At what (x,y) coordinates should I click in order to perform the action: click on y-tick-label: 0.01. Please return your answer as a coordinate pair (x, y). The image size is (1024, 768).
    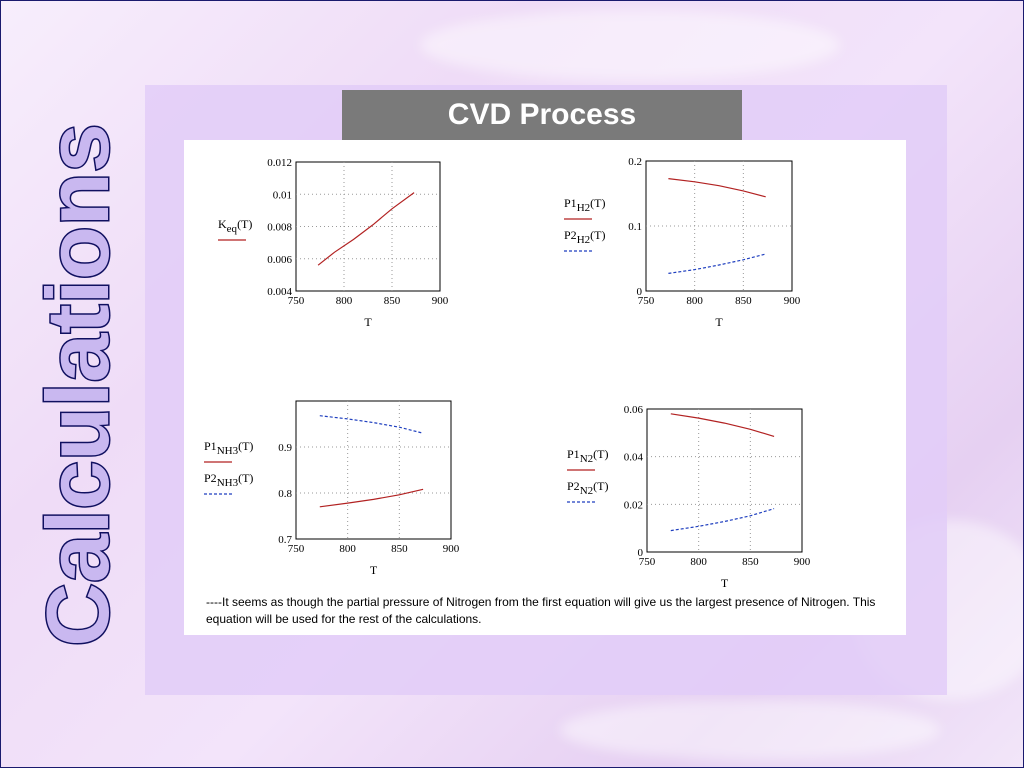
    Looking at the image, I should click on (282, 195).